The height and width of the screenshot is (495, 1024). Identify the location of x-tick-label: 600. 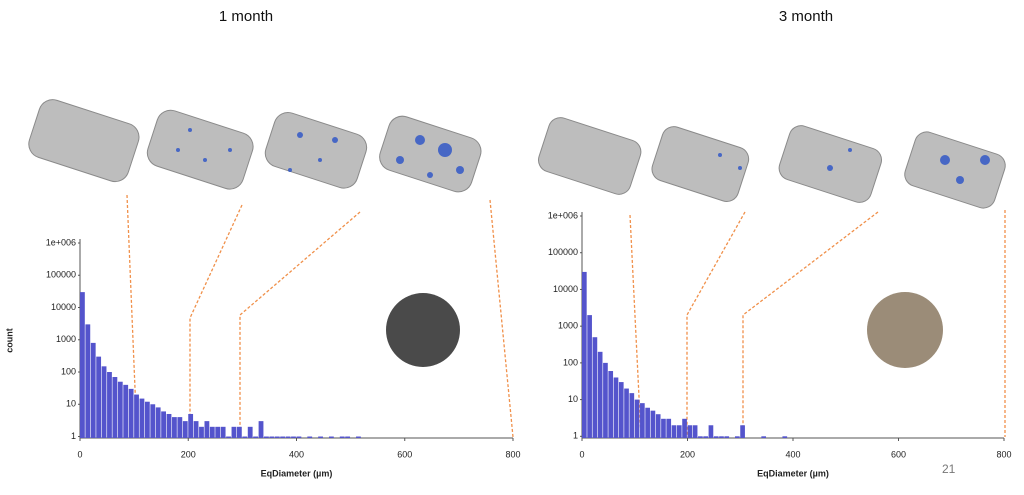
(404, 454).